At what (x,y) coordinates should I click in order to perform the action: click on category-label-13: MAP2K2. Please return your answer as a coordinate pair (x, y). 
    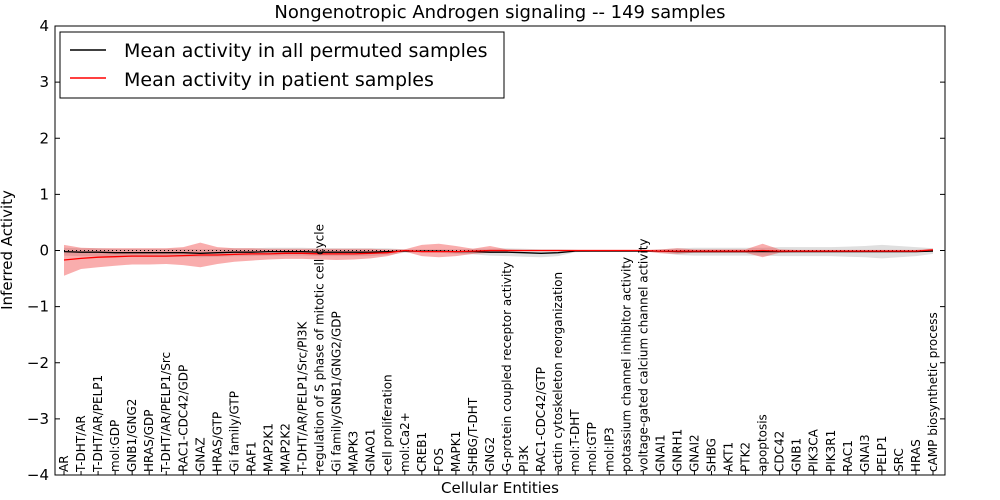
    Looking at the image, I should click on (286, 447).